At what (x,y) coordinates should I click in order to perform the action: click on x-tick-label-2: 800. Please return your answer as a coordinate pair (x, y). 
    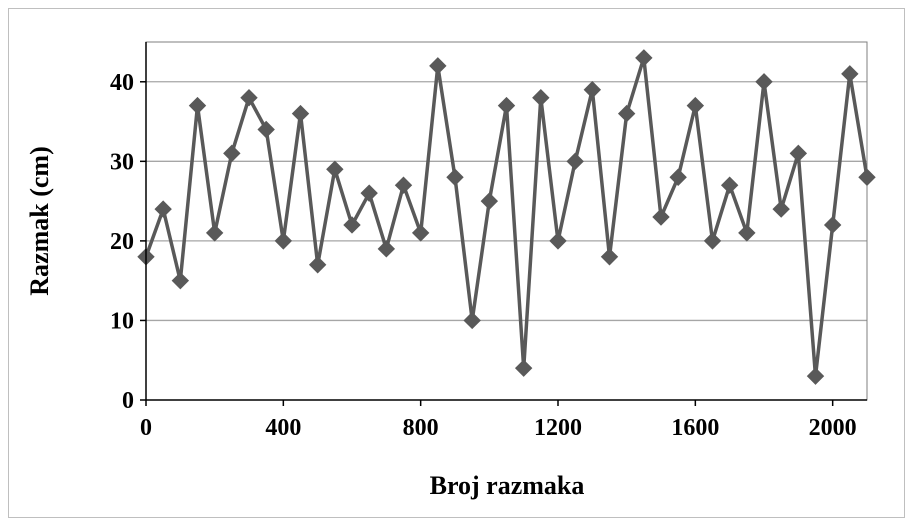
    Looking at the image, I should click on (421, 428).